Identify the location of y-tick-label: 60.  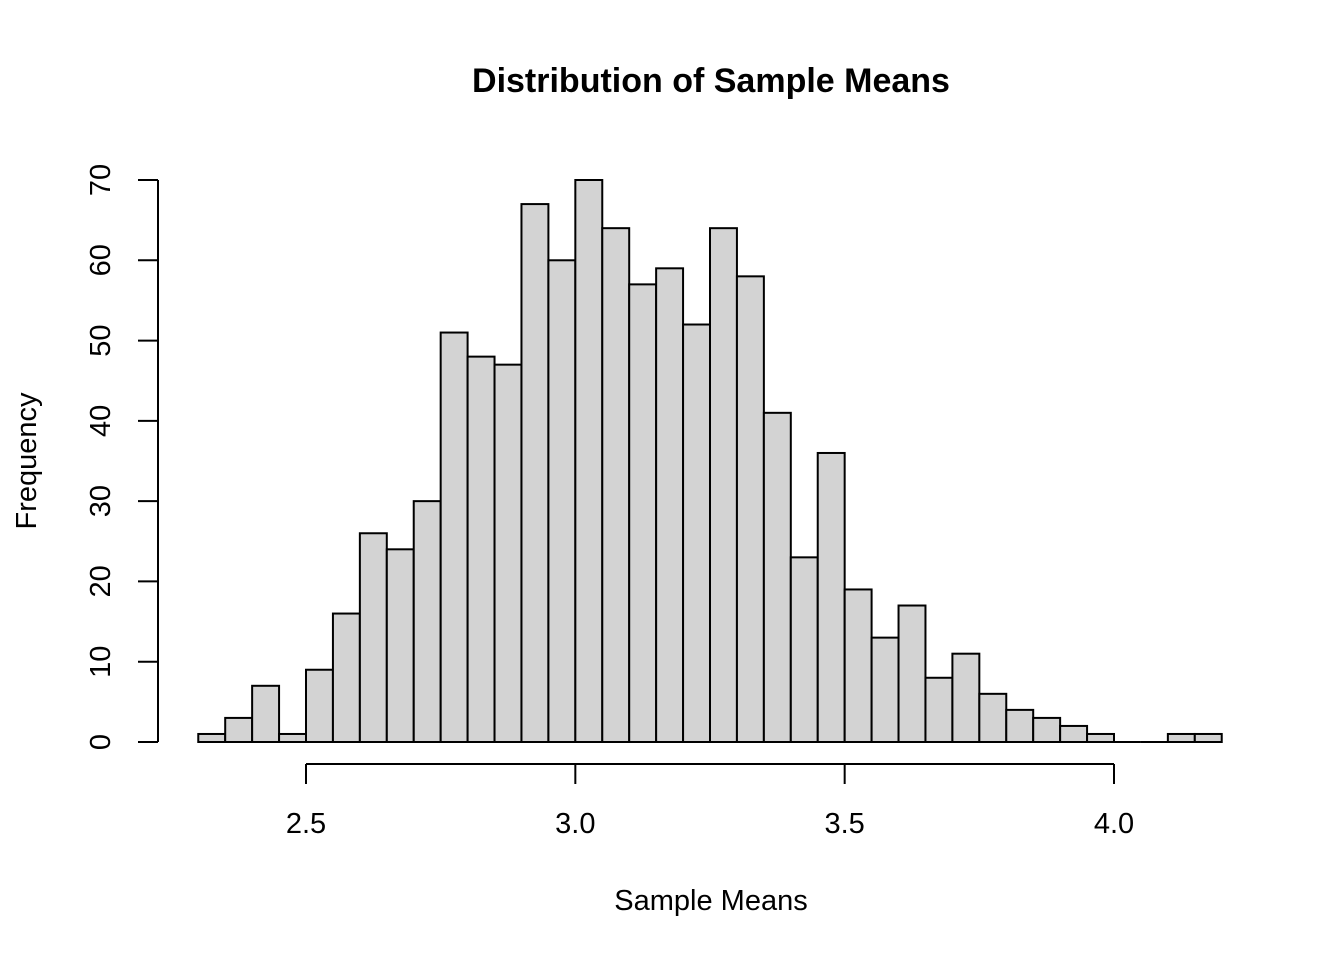
(101, 260).